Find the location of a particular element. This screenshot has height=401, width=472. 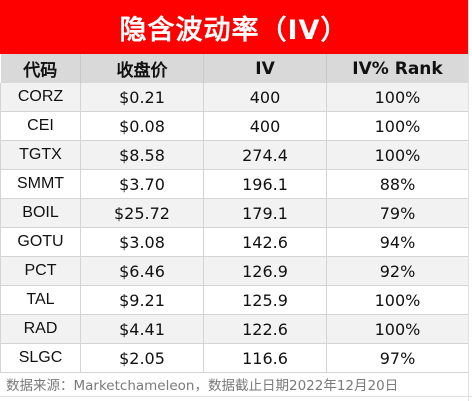

cell-iv: 122.6 is located at coordinates (265, 329).